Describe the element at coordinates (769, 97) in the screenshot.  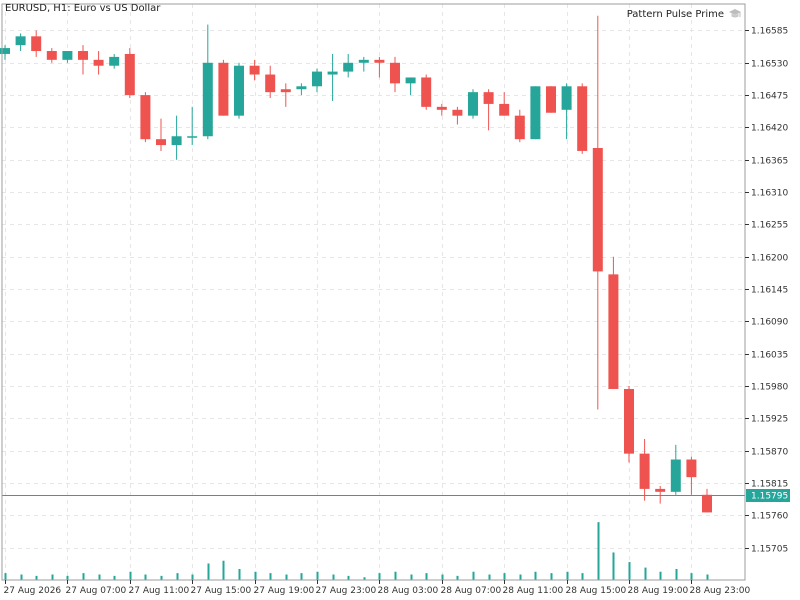
I see `y-tick-label: 1.16475` at that location.